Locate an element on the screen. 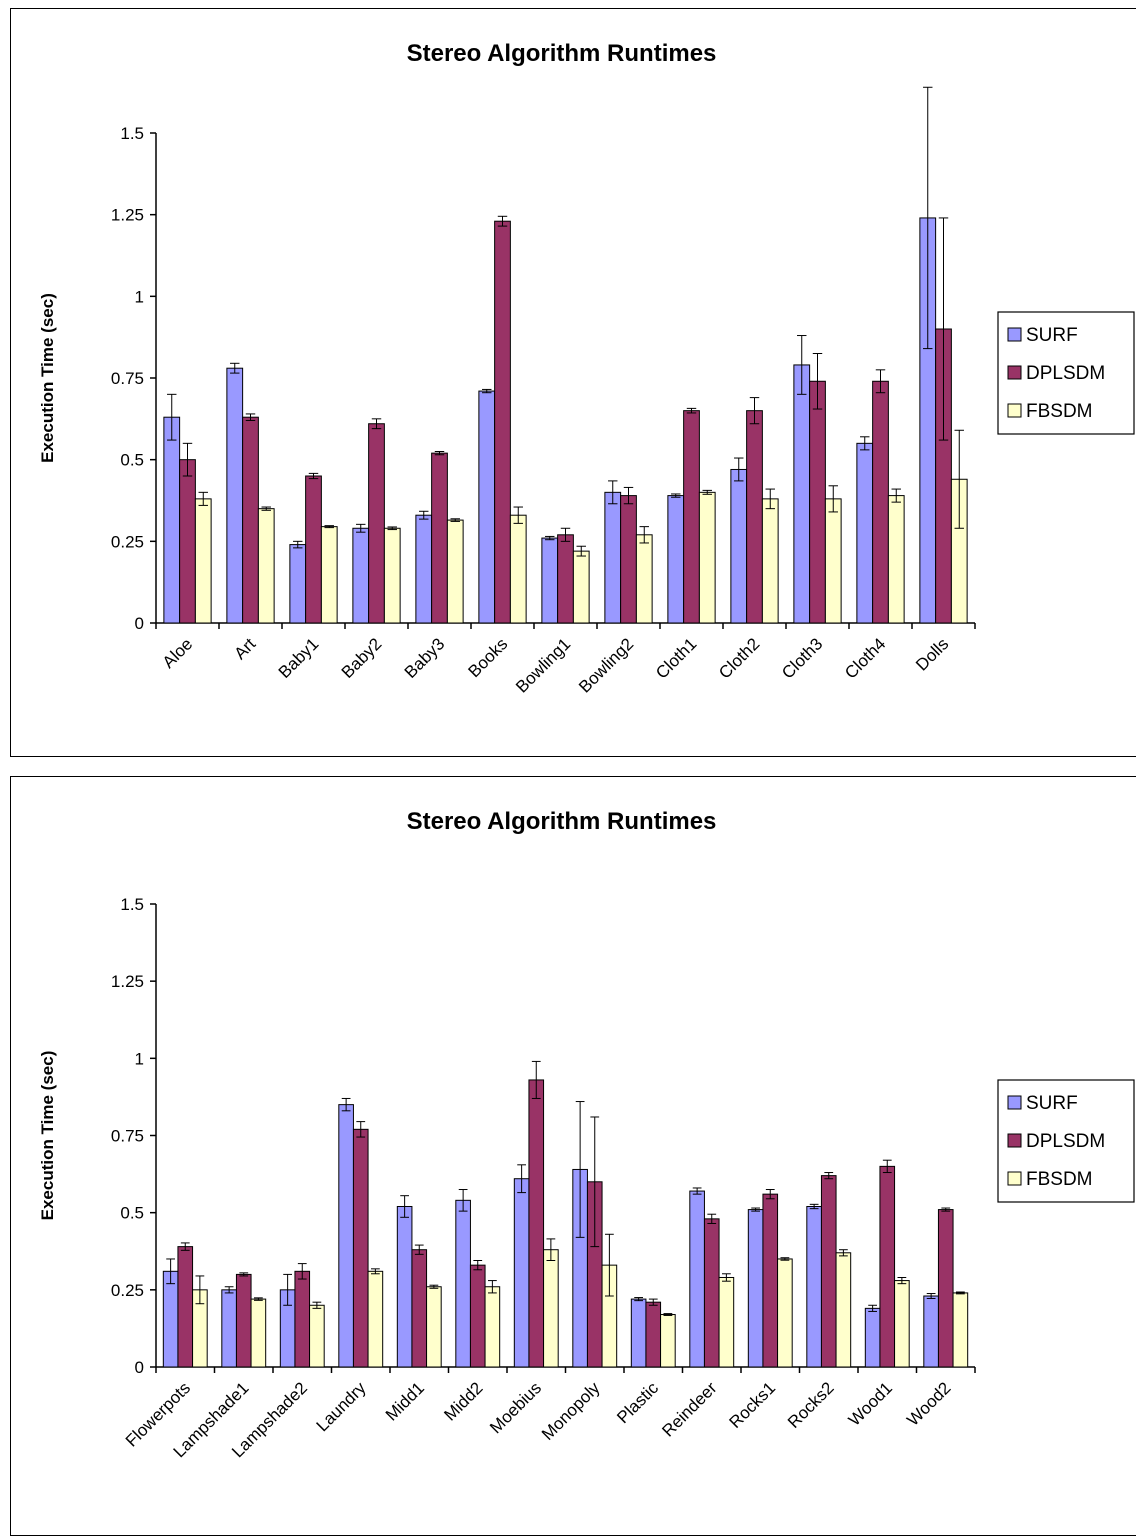 The width and height of the screenshot is (1136, 1537). x-tick-label: Rocks1 is located at coordinates (753, 1405).